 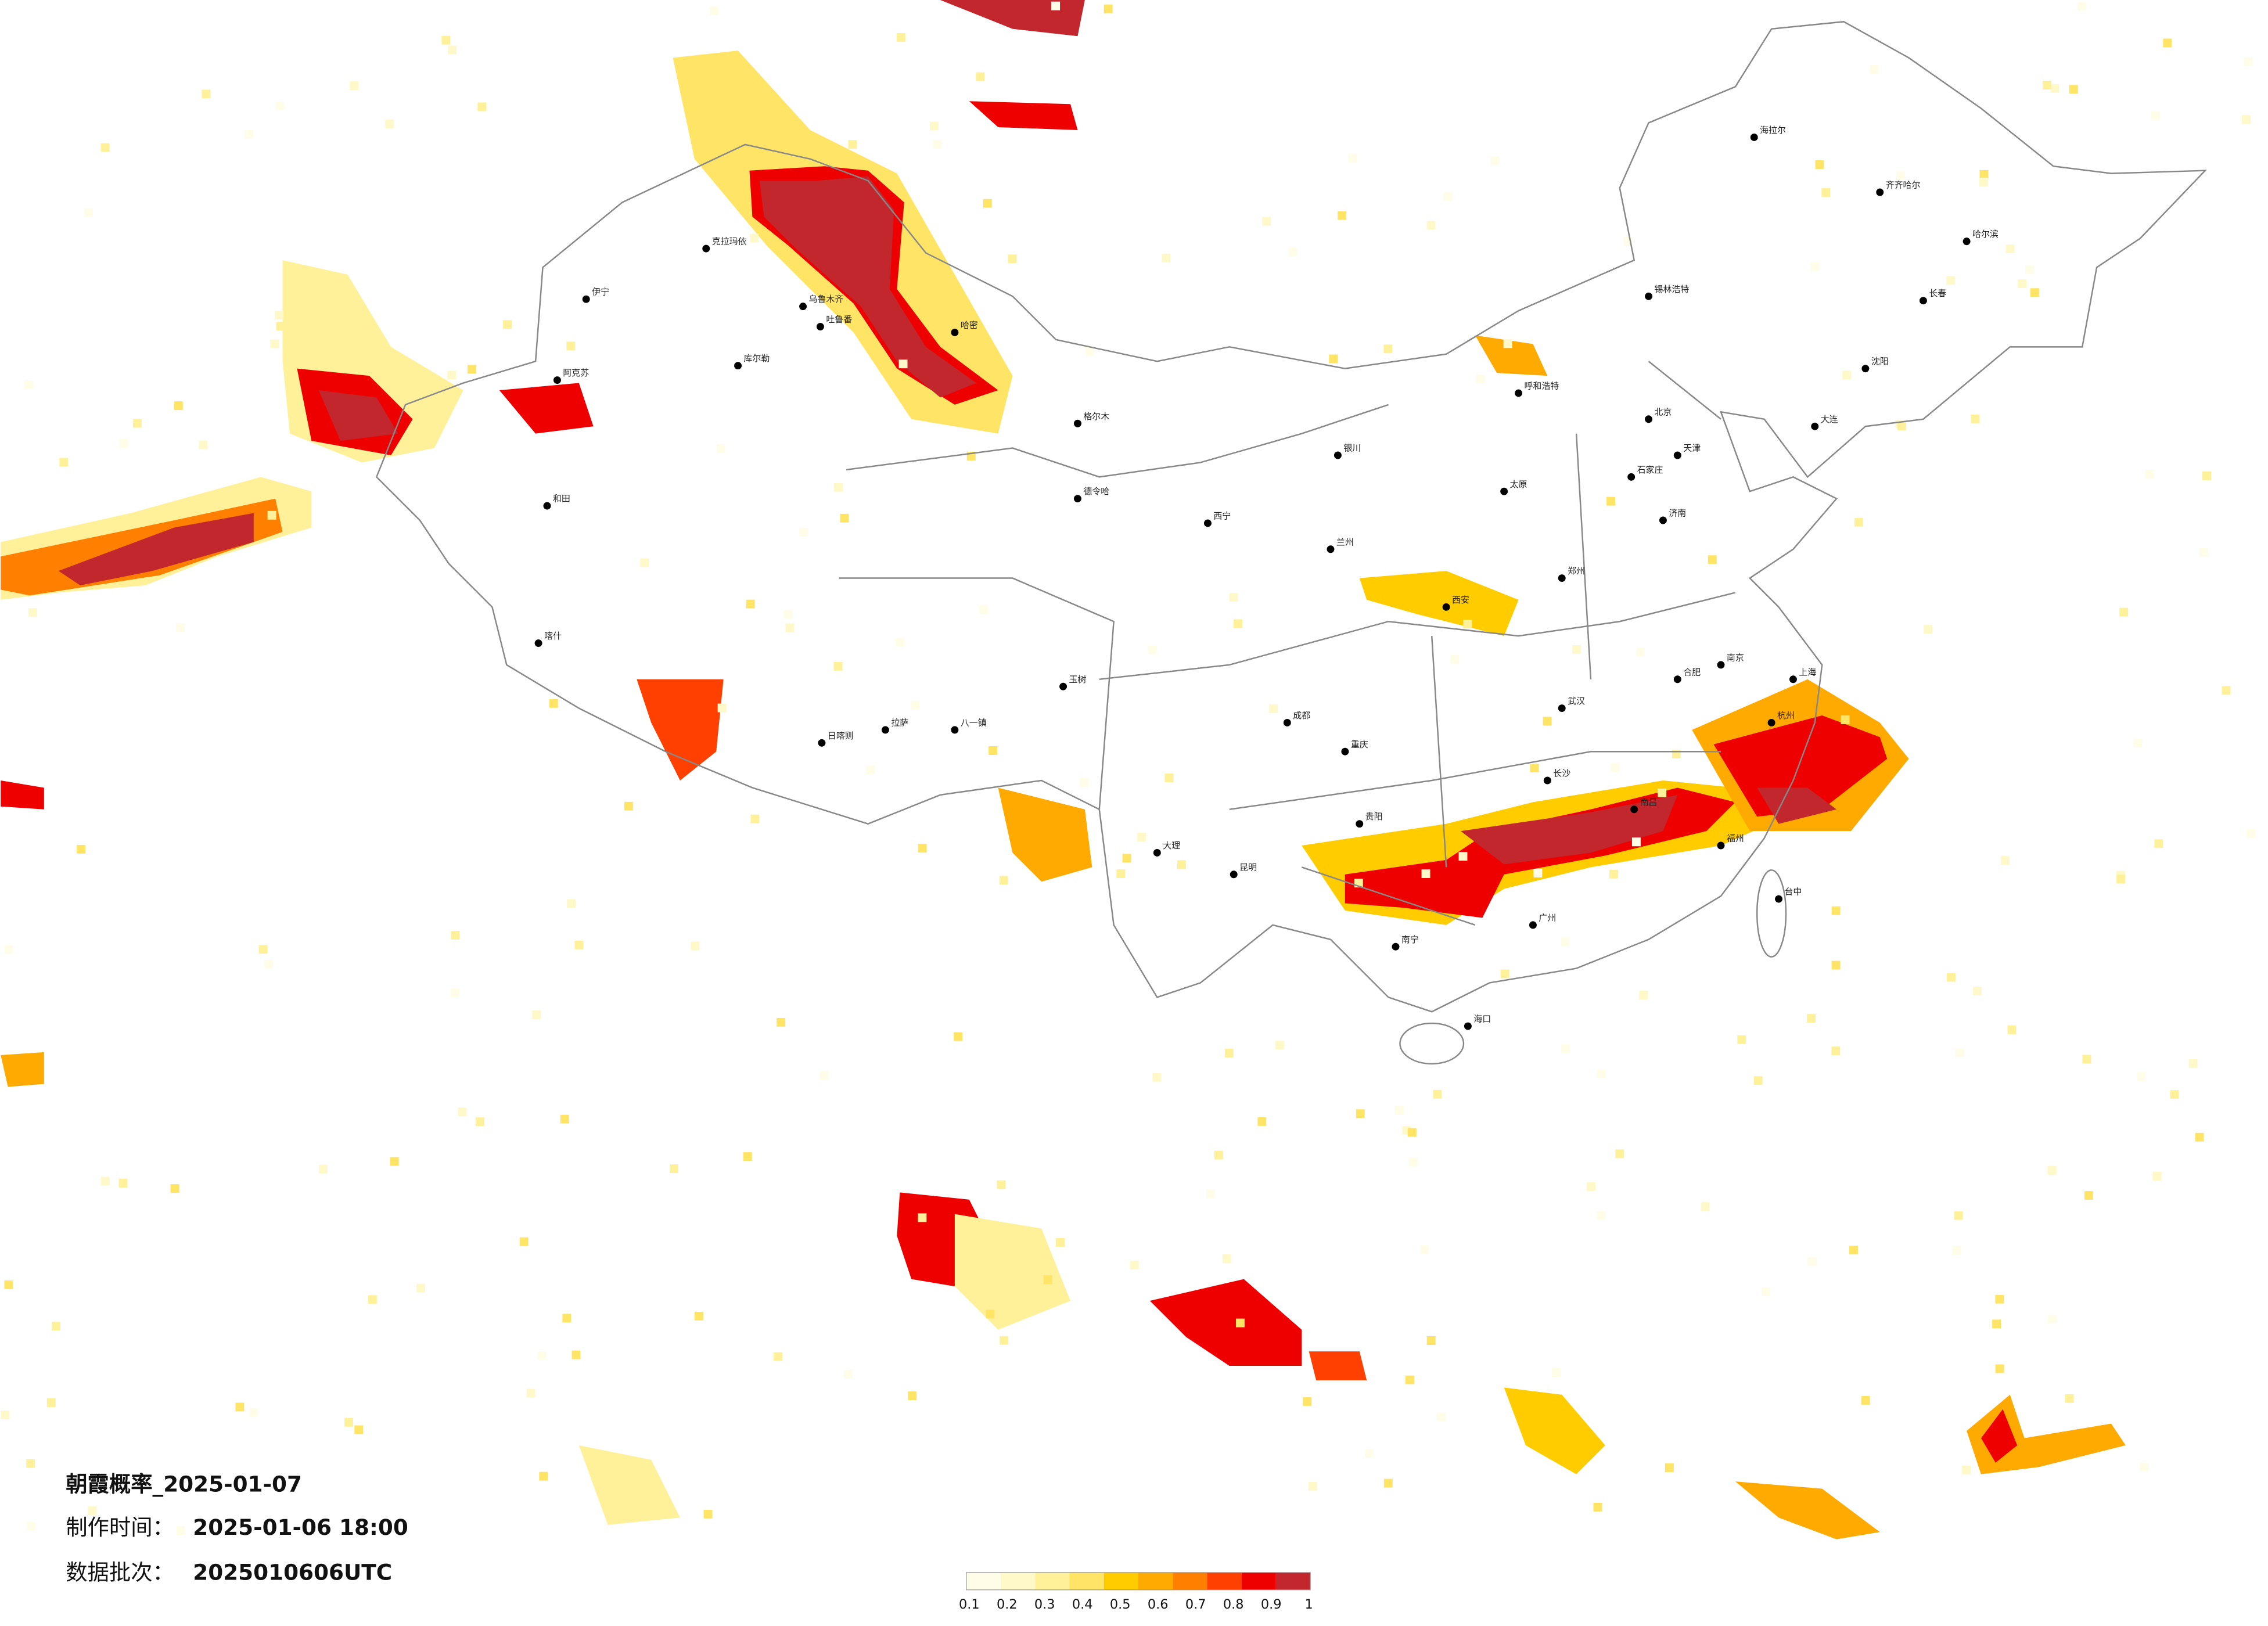 What do you see at coordinates (899, 722) in the screenshot?
I see `city-label: 拉萨` at bounding box center [899, 722].